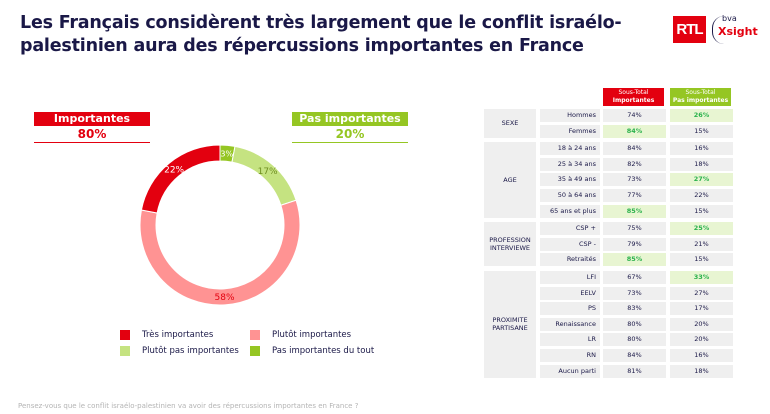  I want to click on bva-xsight-logo: bva Xsight, so click(740, 30).